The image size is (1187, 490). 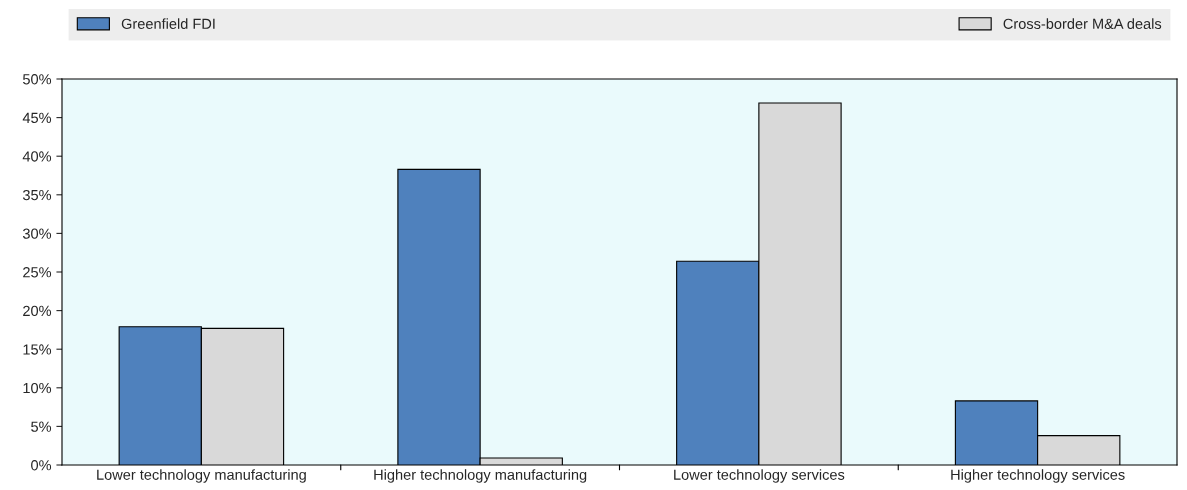 I want to click on y-tick-label: 0%, so click(x=41, y=465).